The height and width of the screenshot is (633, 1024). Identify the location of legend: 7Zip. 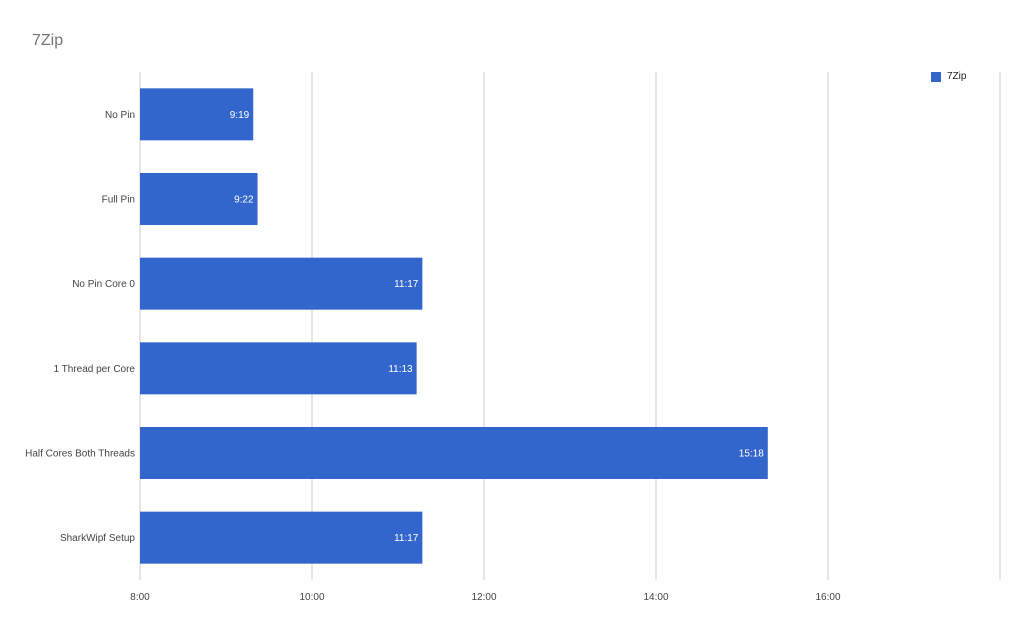
(948, 76).